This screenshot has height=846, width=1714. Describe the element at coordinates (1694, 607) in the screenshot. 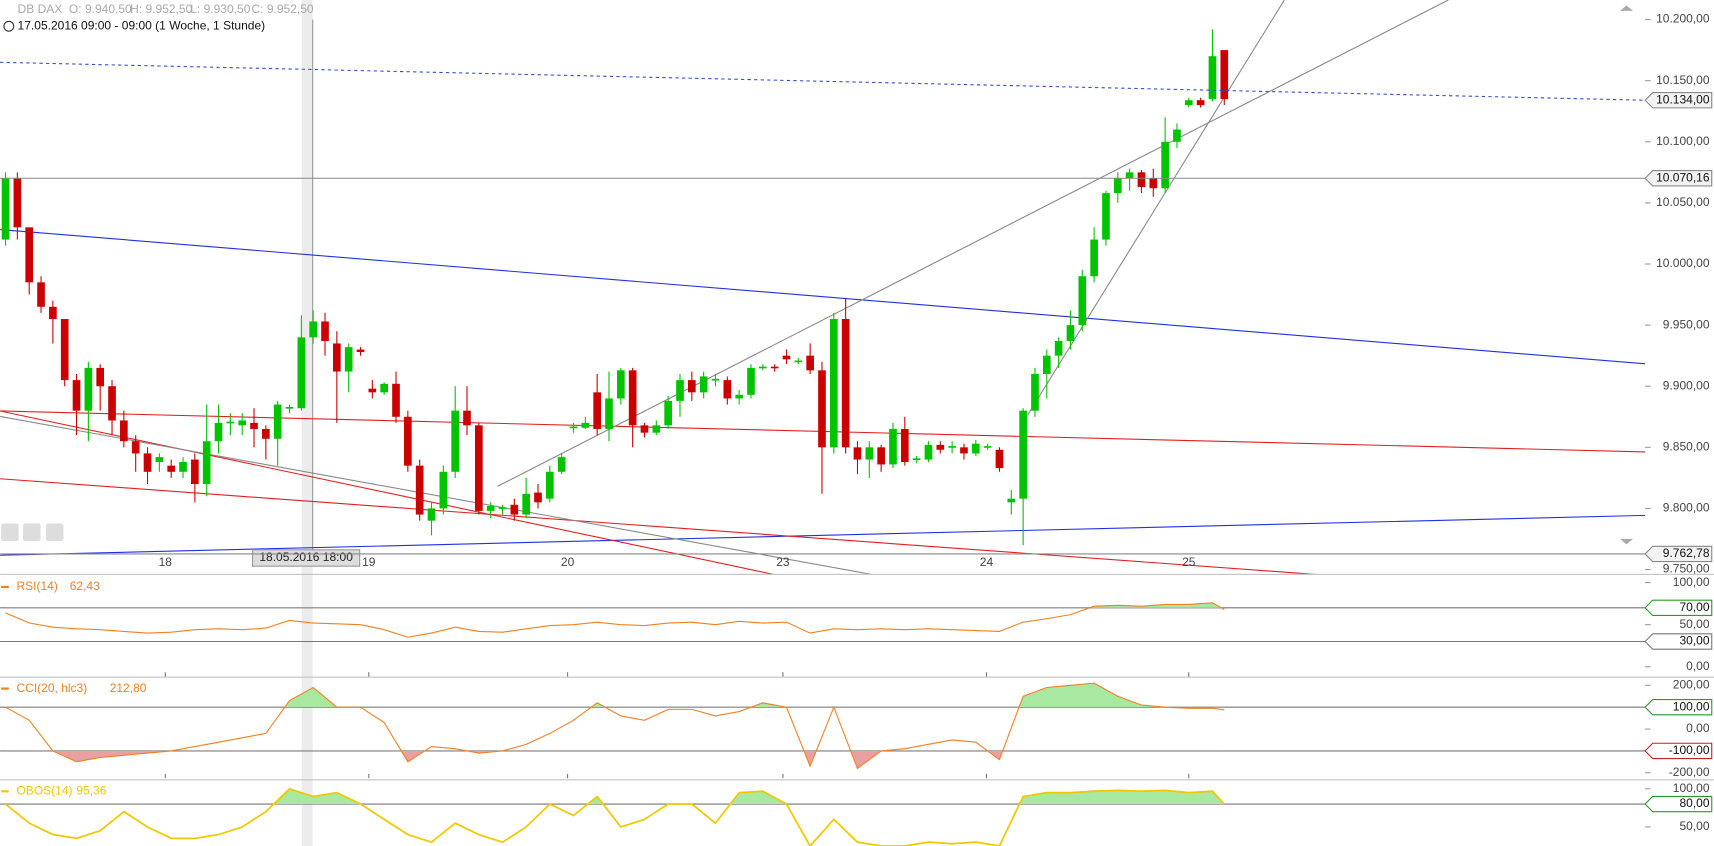

I see `y-tick-label: 70,00` at that location.